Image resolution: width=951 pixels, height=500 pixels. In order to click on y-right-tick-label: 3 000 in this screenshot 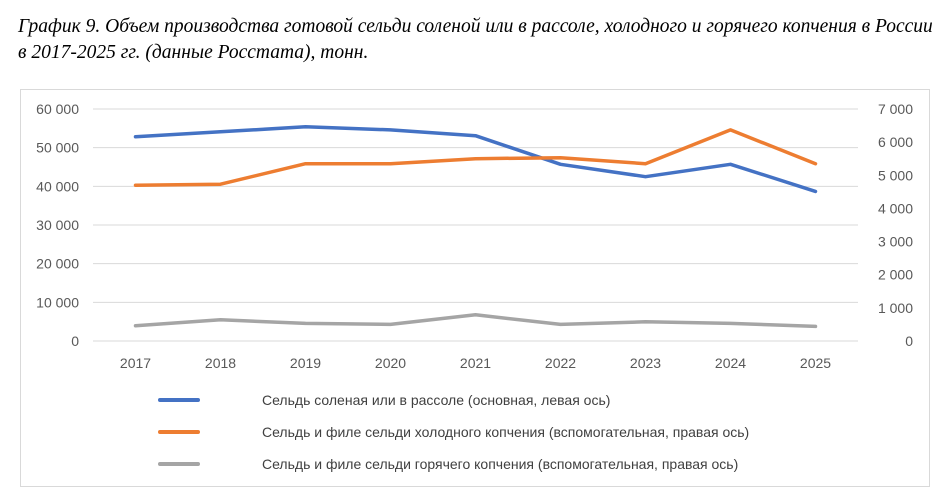, I will do `click(895, 242)`.